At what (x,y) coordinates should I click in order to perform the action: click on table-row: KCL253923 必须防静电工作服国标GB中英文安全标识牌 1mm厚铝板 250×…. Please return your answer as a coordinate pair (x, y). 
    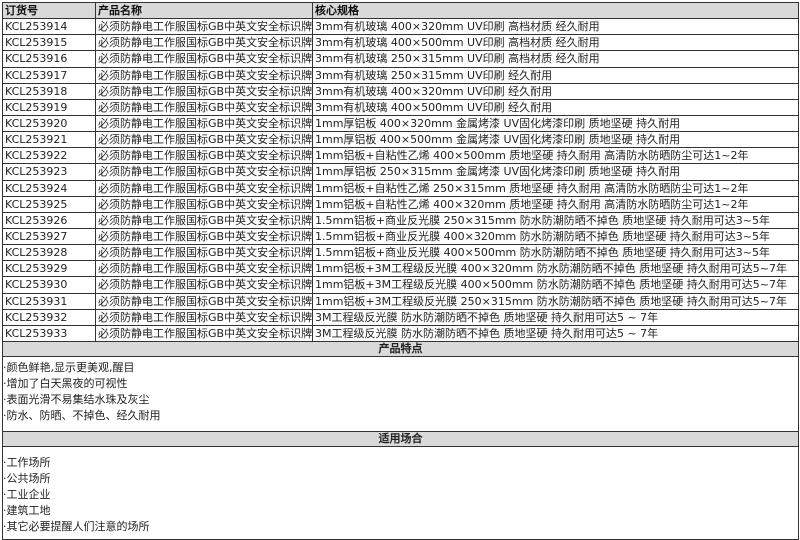
    Looking at the image, I should click on (400, 172).